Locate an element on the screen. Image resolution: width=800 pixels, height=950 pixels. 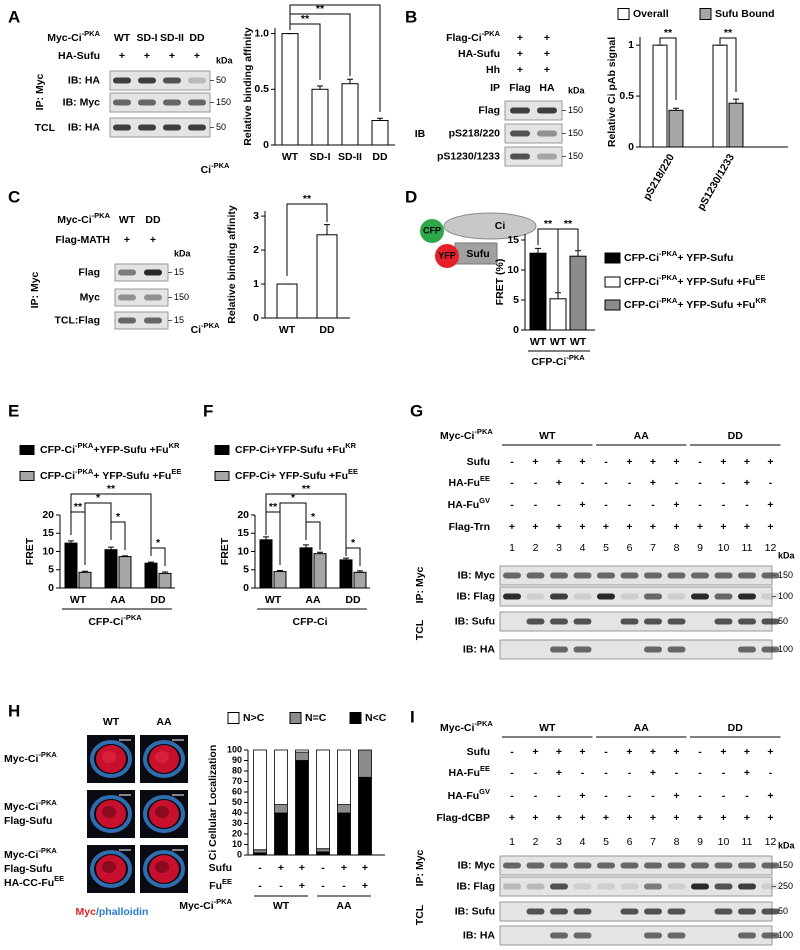
group-label: DD is located at coordinates (736, 728).